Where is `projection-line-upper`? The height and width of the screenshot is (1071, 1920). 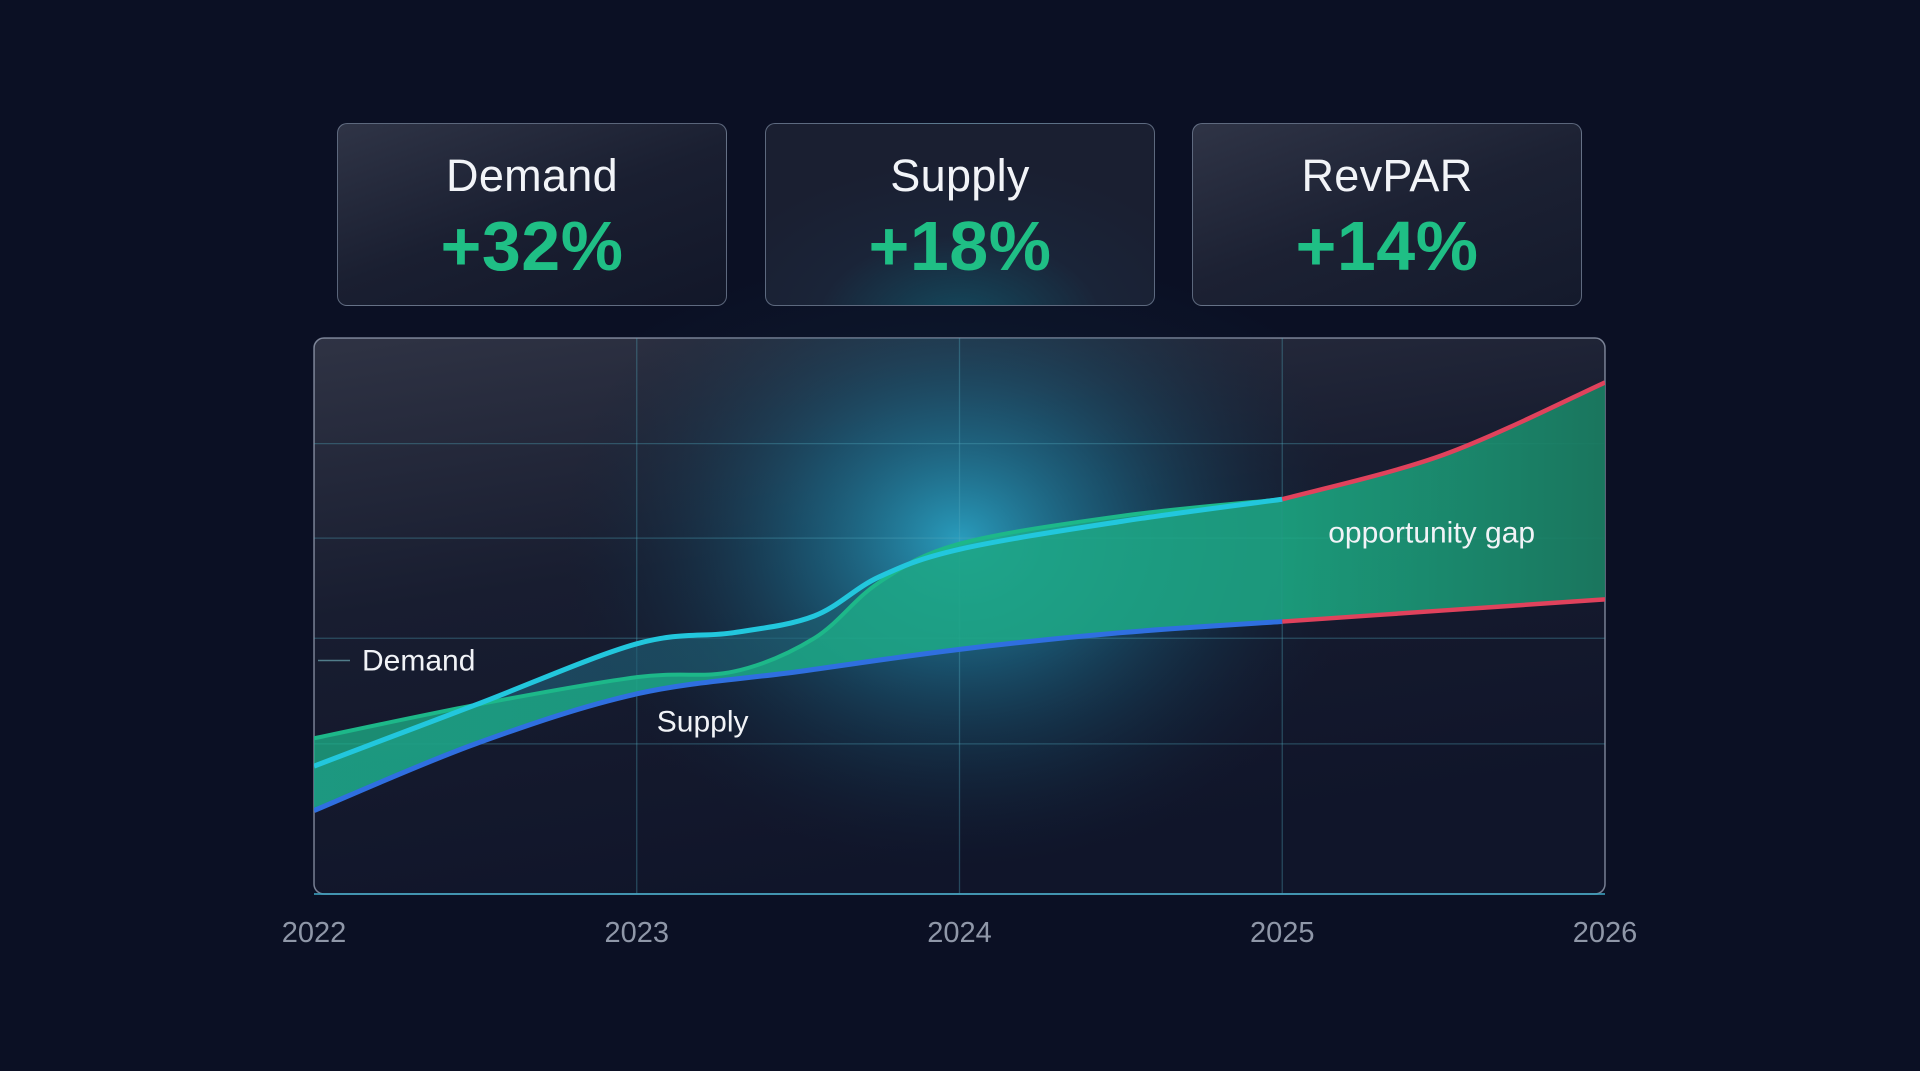 projection-line-upper is located at coordinates (1443, 441).